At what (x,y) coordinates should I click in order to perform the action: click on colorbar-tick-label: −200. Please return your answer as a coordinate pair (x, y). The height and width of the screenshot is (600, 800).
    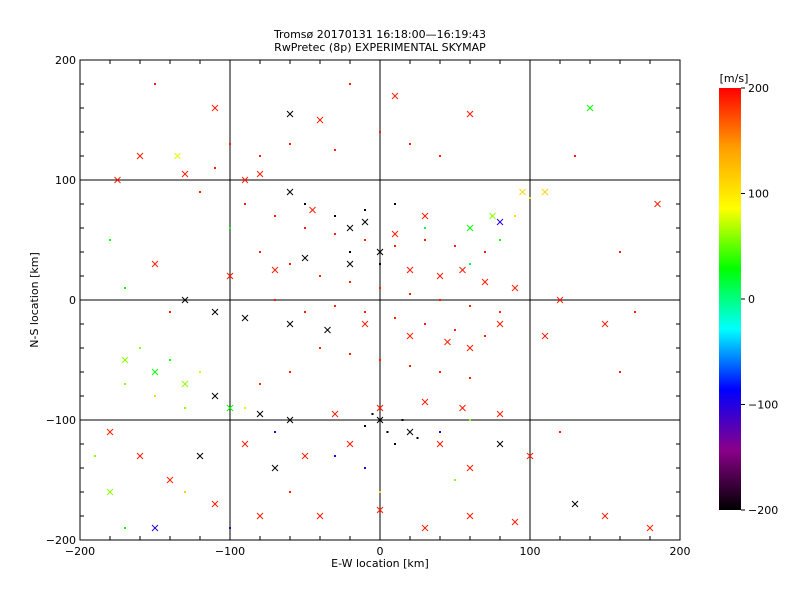
    Looking at the image, I should click on (763, 510).